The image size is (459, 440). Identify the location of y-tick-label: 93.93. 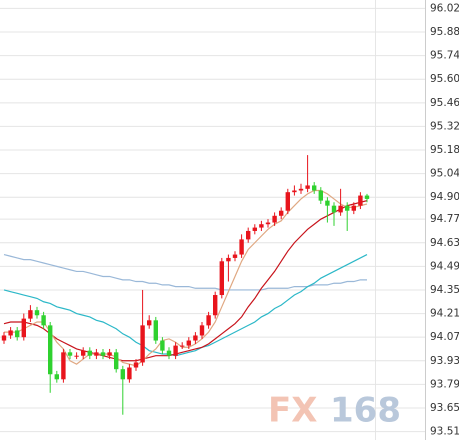
(444, 361).